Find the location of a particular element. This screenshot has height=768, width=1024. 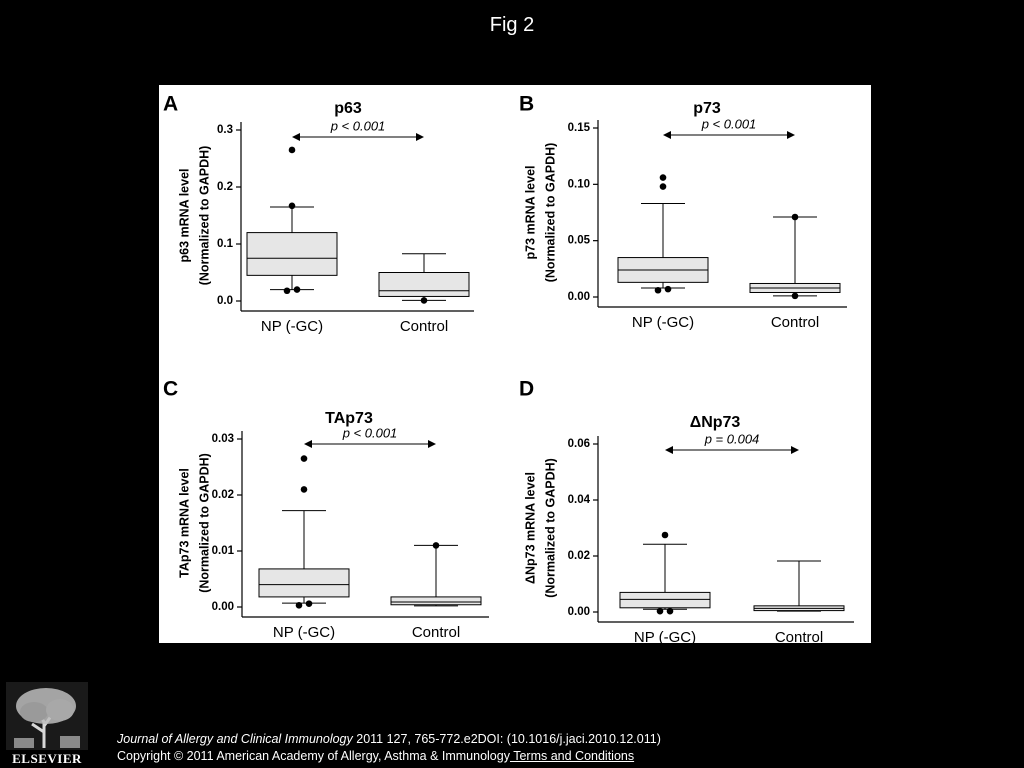

terms-and-conditions-link: Terms and Conditions is located at coordinates (572, 756).